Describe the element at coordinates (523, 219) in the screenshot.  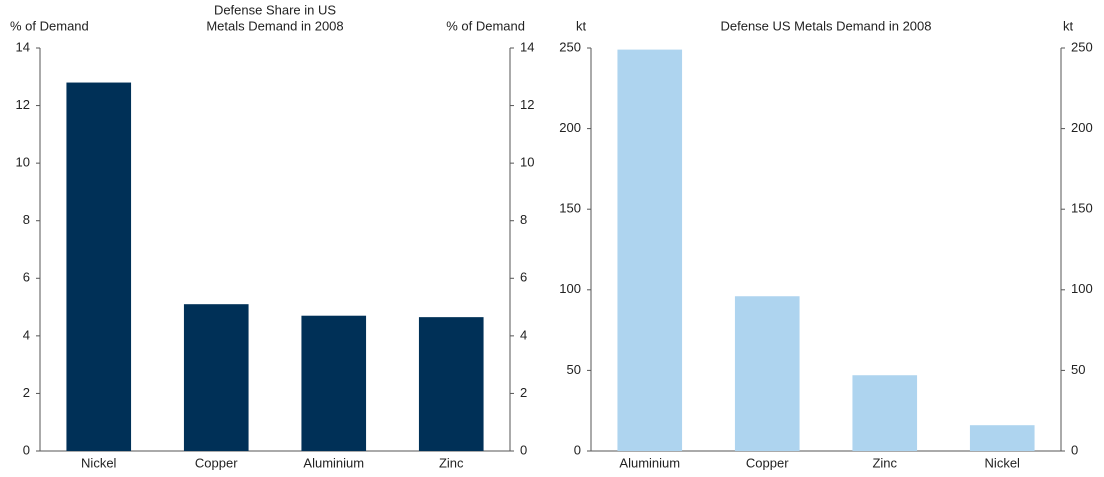
I see `y2-tick-label: 8` at that location.